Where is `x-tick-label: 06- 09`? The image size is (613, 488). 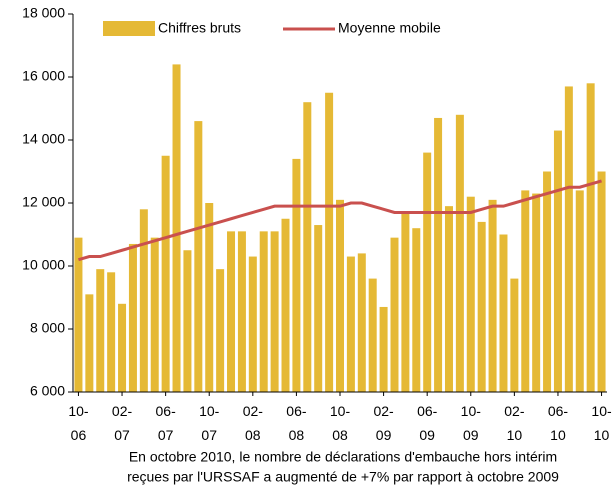 x-tick-label: 06- 09 is located at coordinates (427, 423).